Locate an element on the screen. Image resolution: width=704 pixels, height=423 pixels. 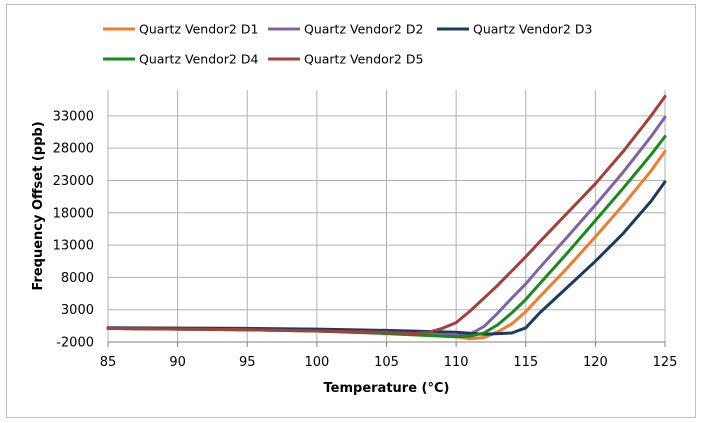
y-axis-title: Frequency Offset (ppb) is located at coordinates (38, 205).